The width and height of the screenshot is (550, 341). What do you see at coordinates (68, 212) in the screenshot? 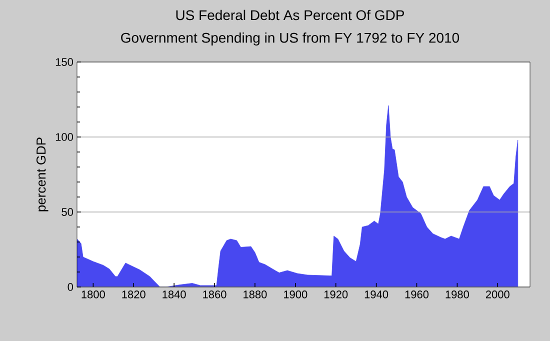
I see `y-tick-label: 50` at bounding box center [68, 212].